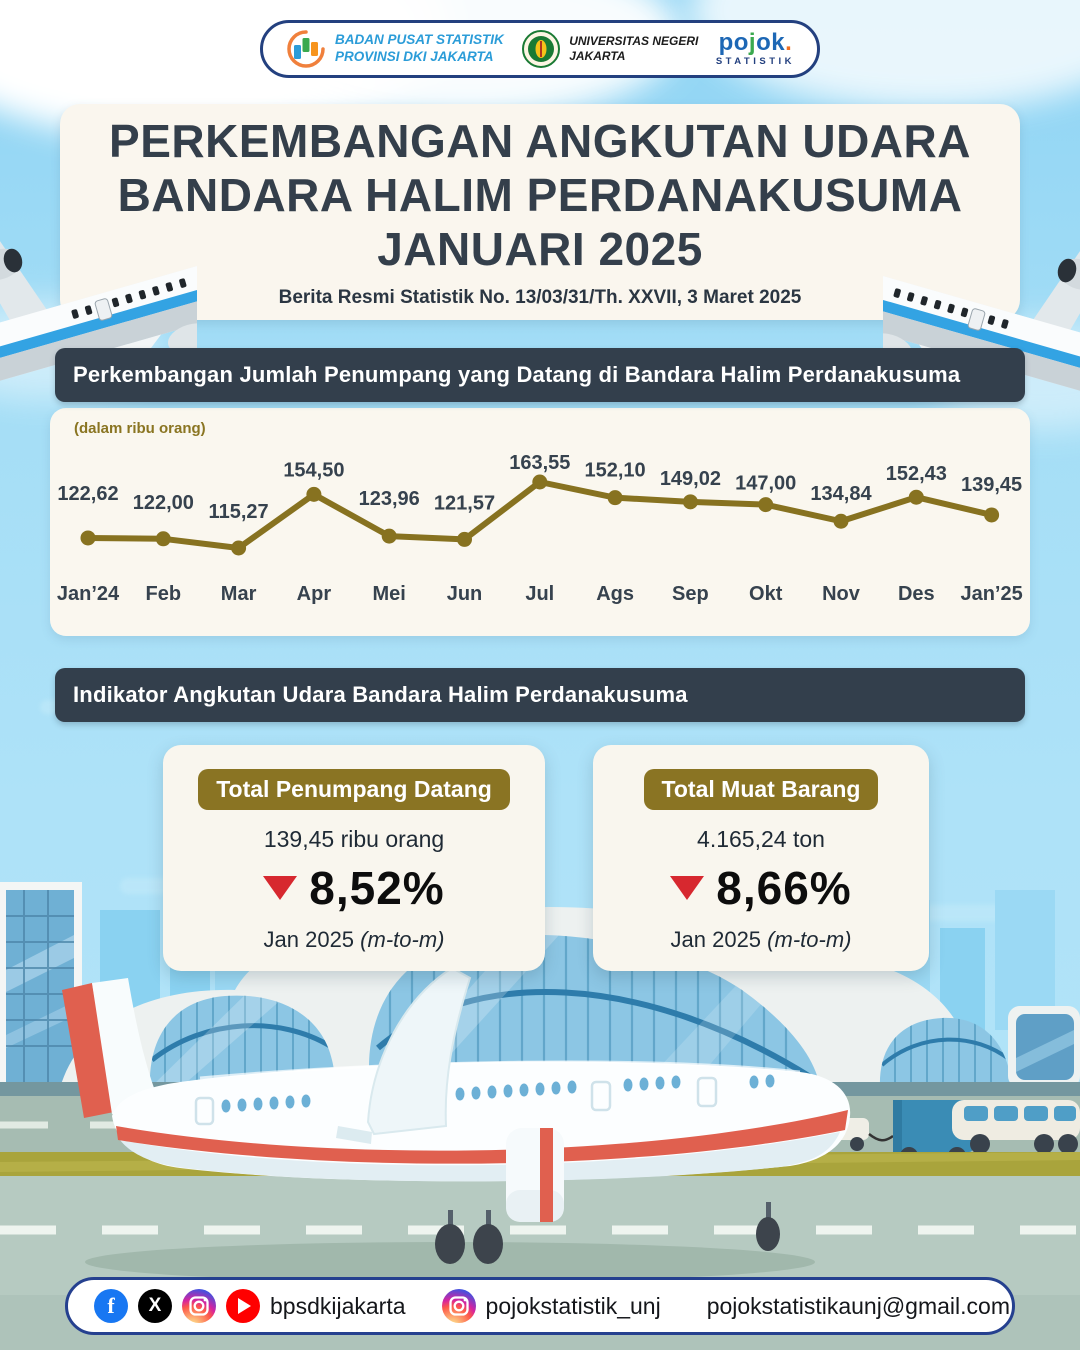 Image resolution: width=1080 pixels, height=1350 pixels. Describe the element at coordinates (916, 497) in the screenshot. I see `data-point-Des` at that location.